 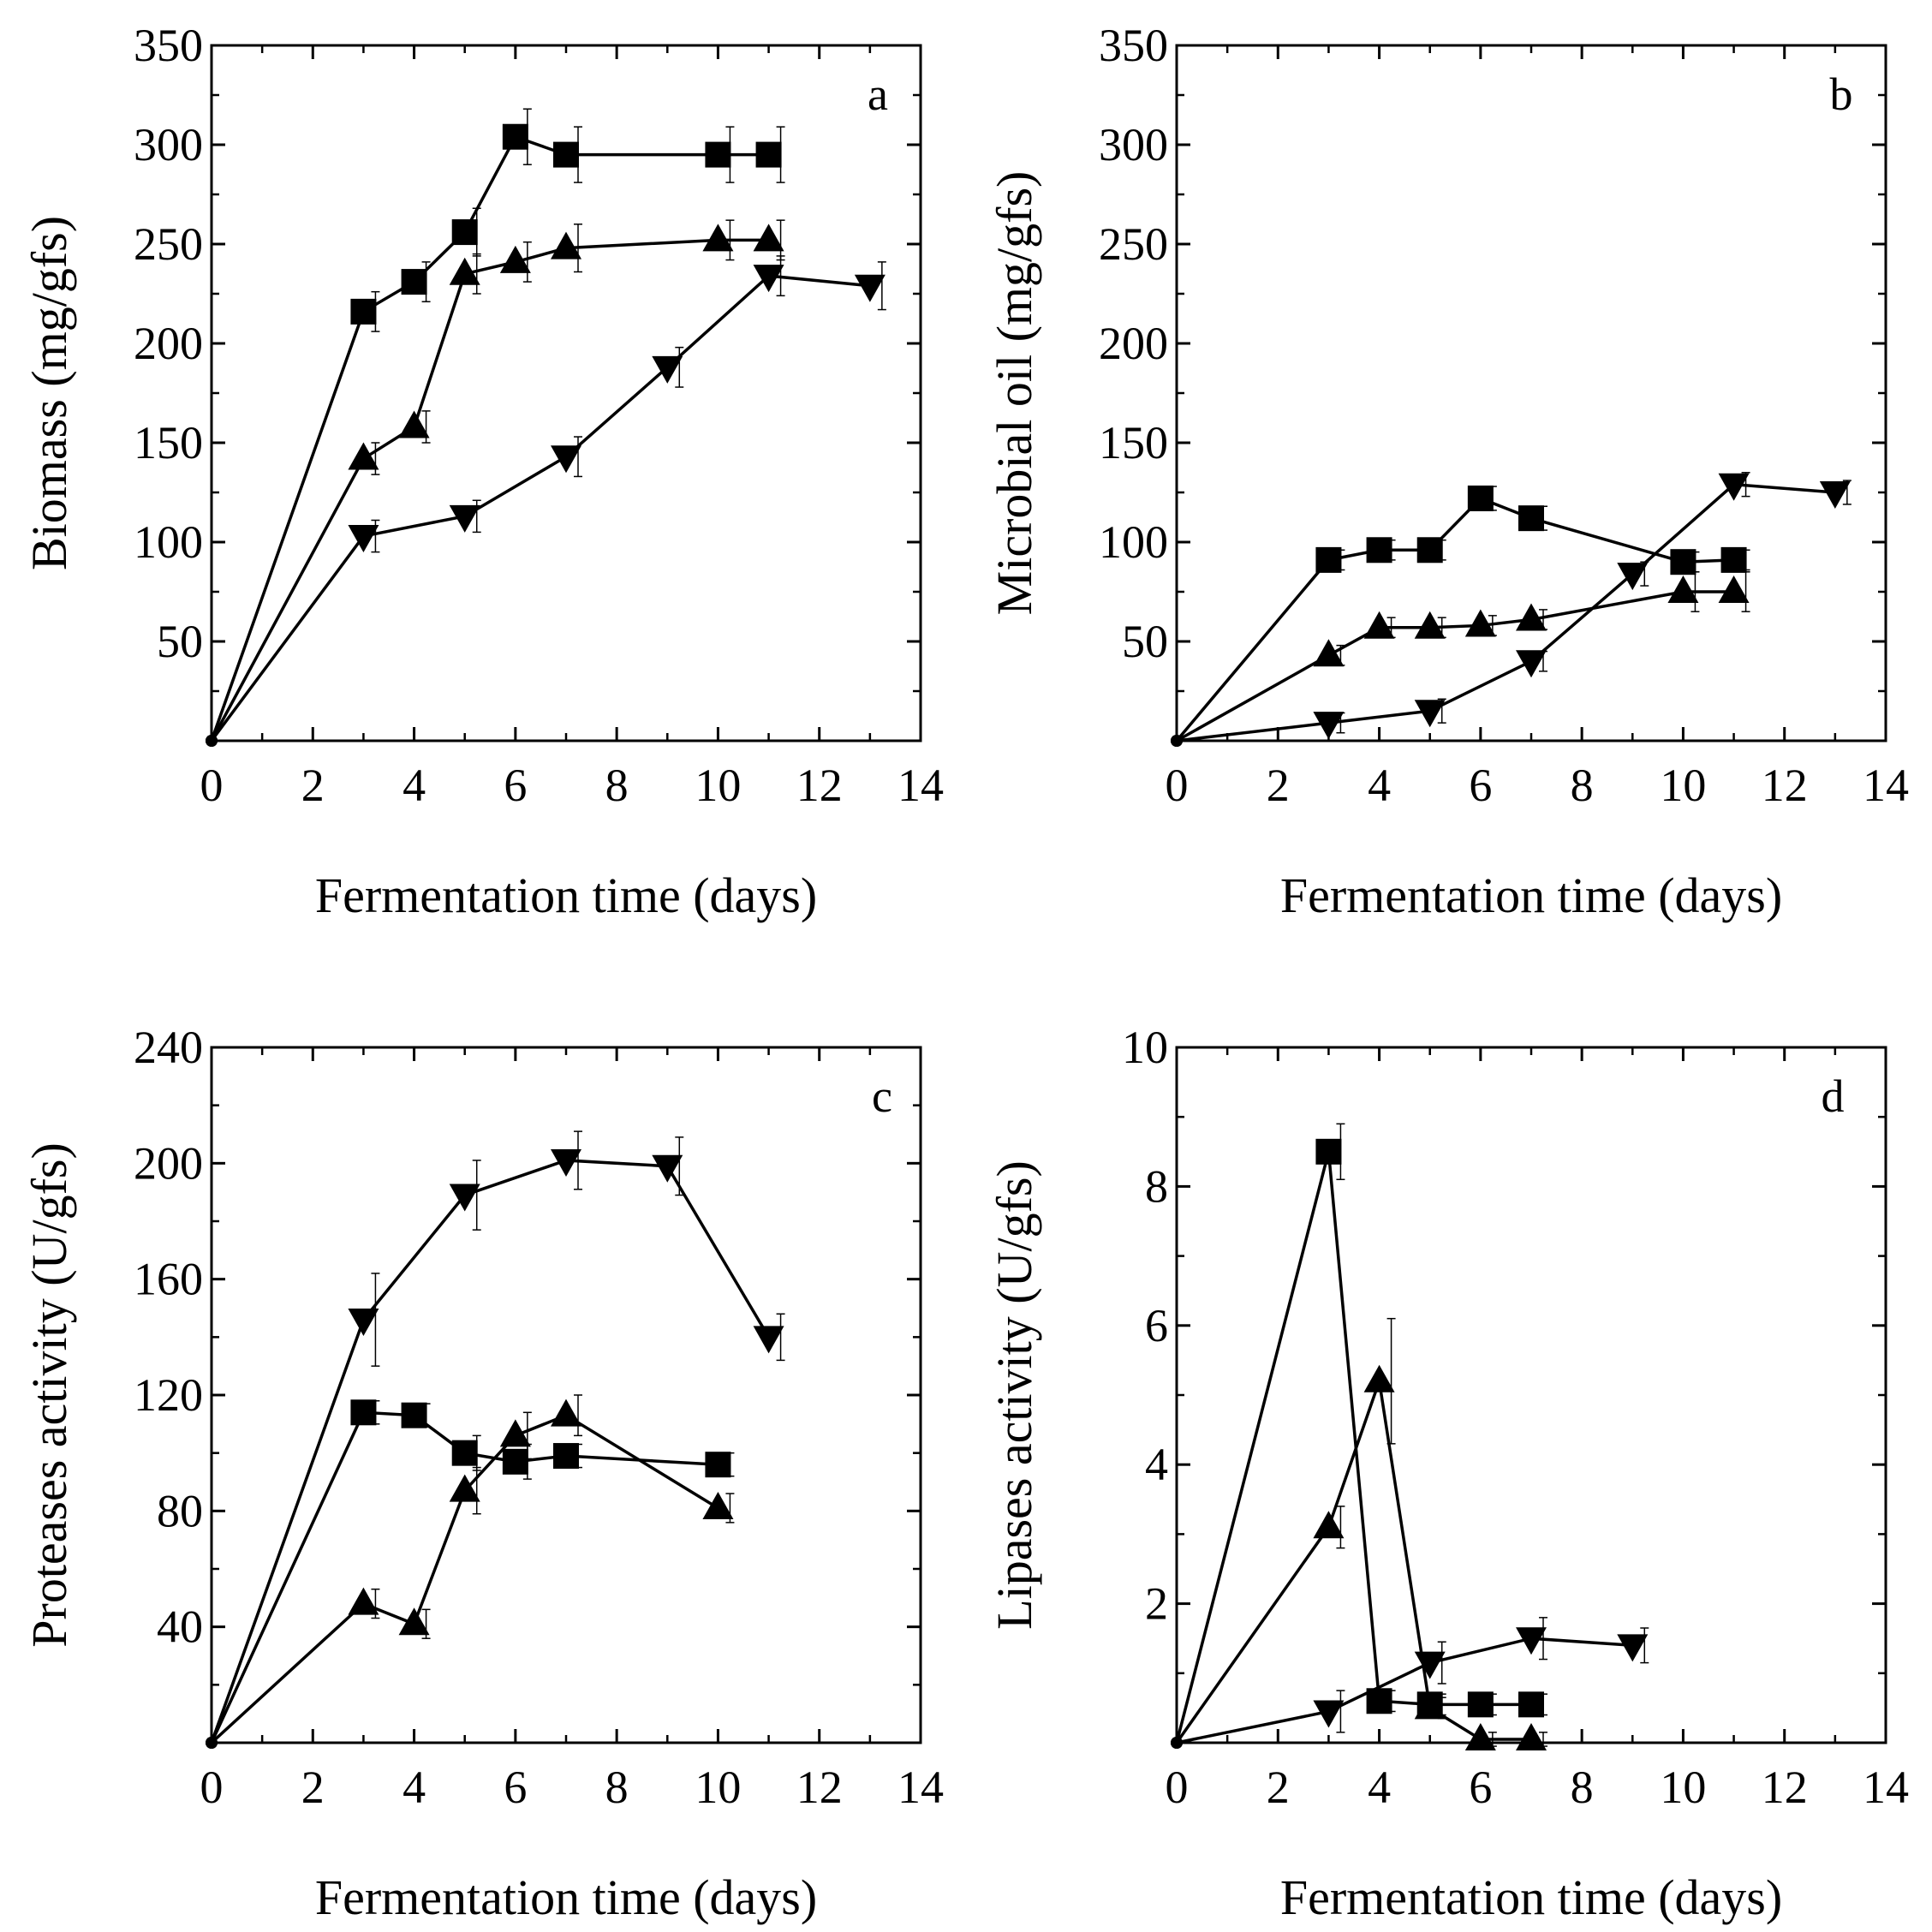 I want to click on y-tick-label: 100, so click(x=168, y=542).